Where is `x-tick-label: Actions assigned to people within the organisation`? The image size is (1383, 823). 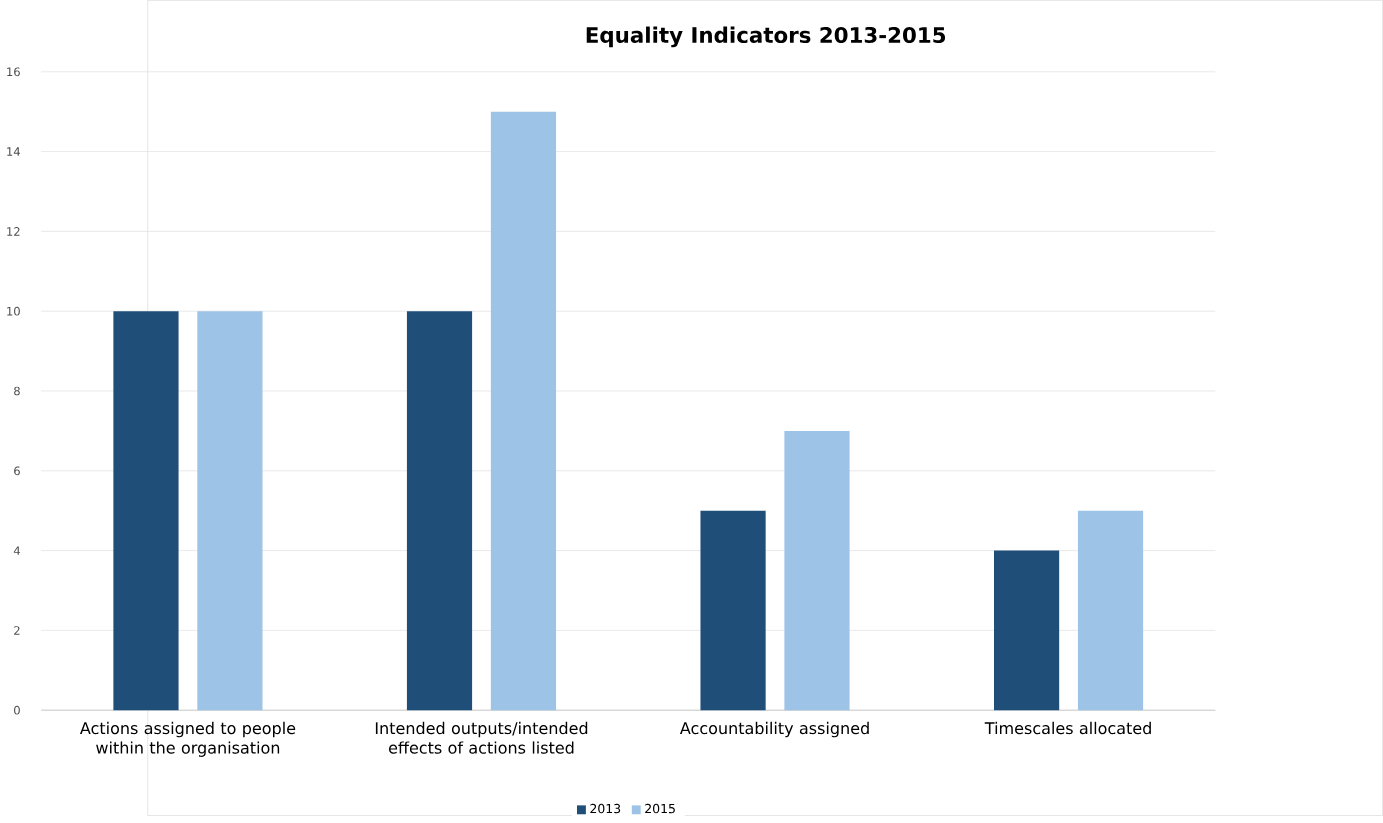 x-tick-label: Actions assigned to people within the organisation is located at coordinates (187, 739).